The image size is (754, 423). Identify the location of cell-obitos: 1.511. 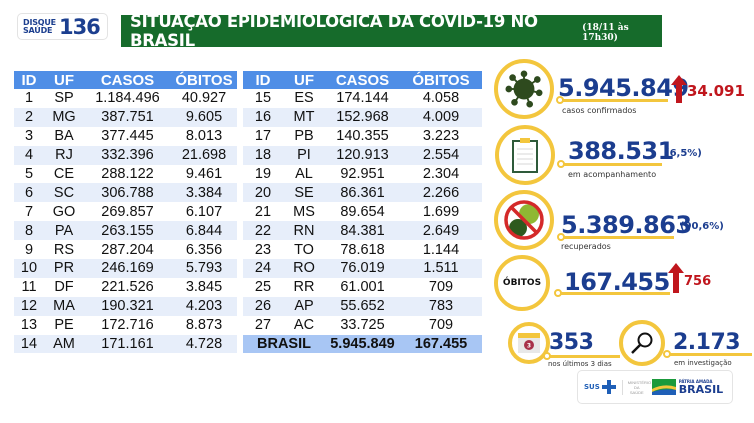
(441, 268).